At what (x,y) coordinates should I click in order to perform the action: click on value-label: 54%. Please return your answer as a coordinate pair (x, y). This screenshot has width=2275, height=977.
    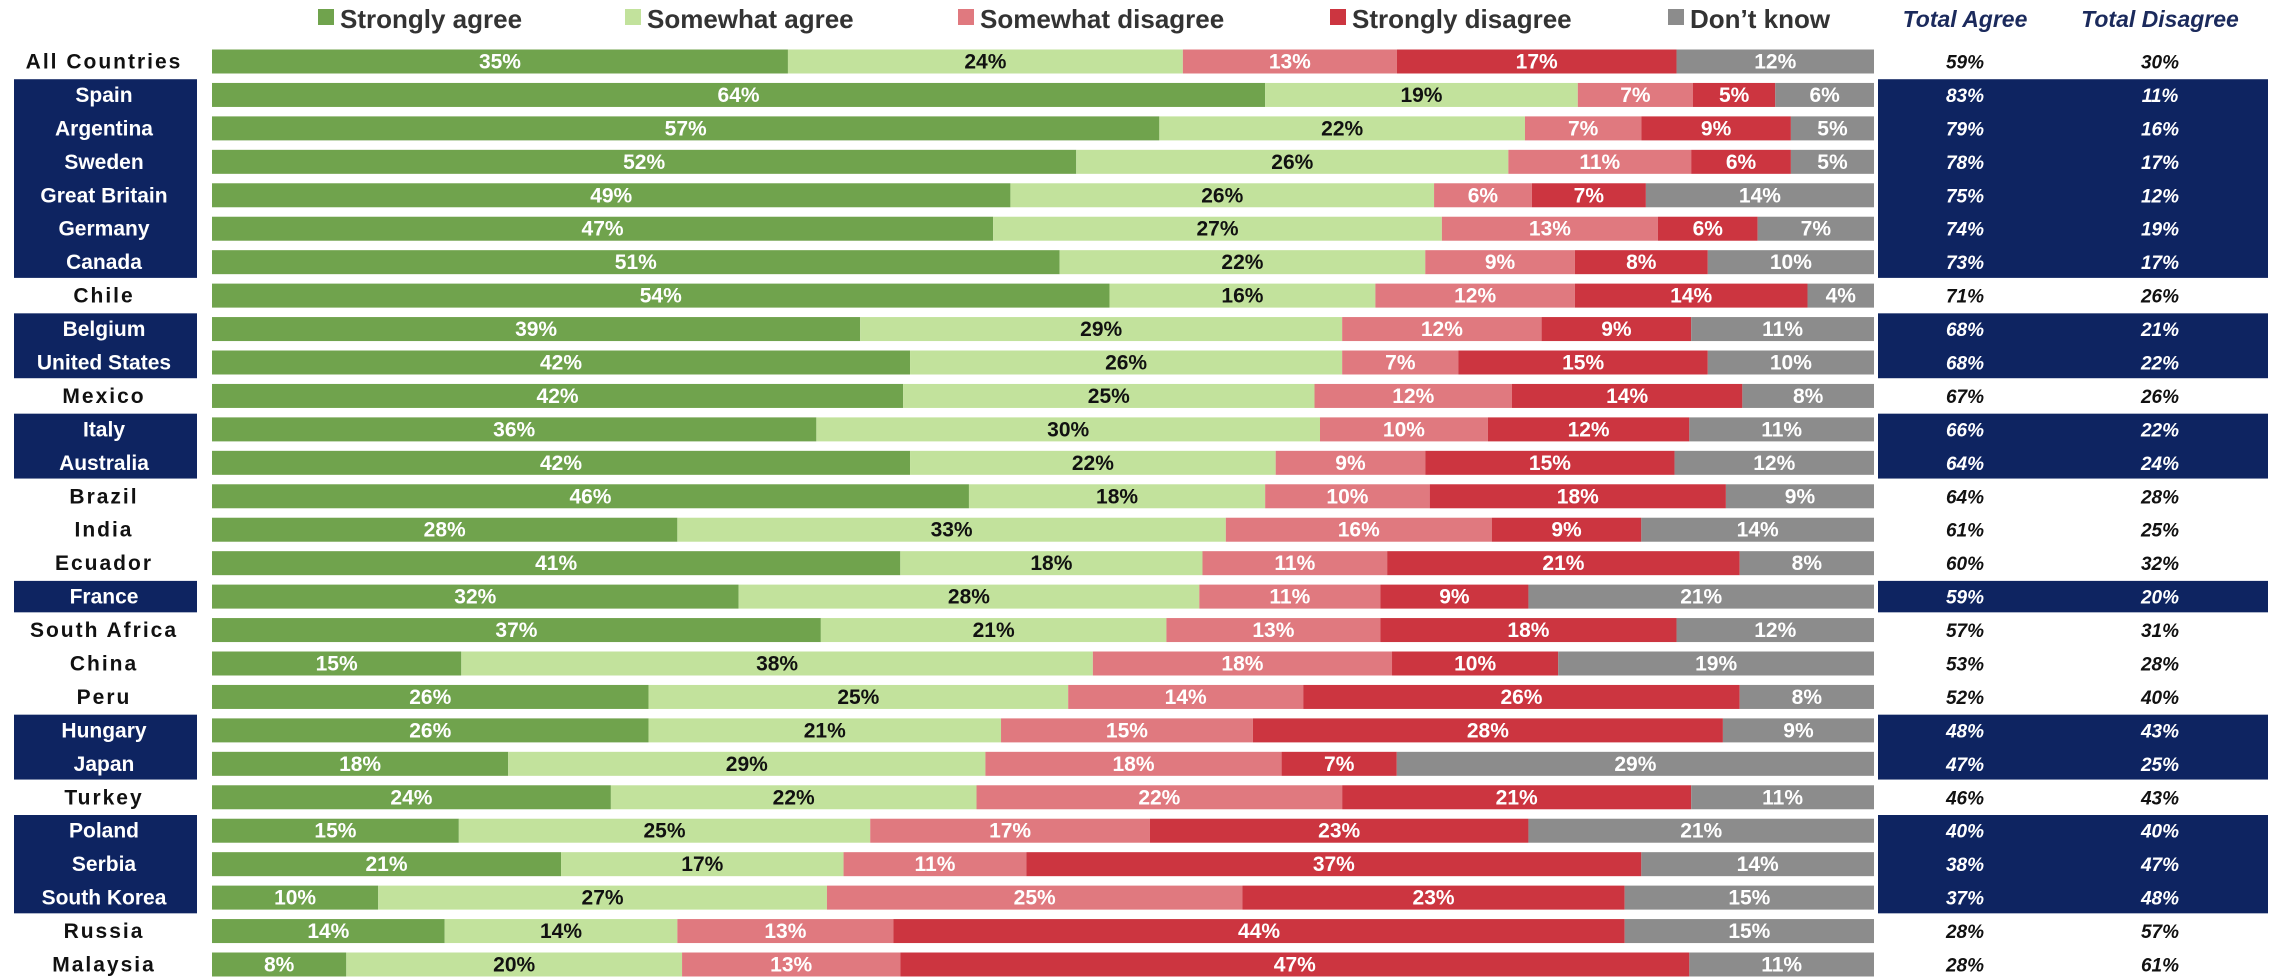
    Looking at the image, I should click on (661, 296).